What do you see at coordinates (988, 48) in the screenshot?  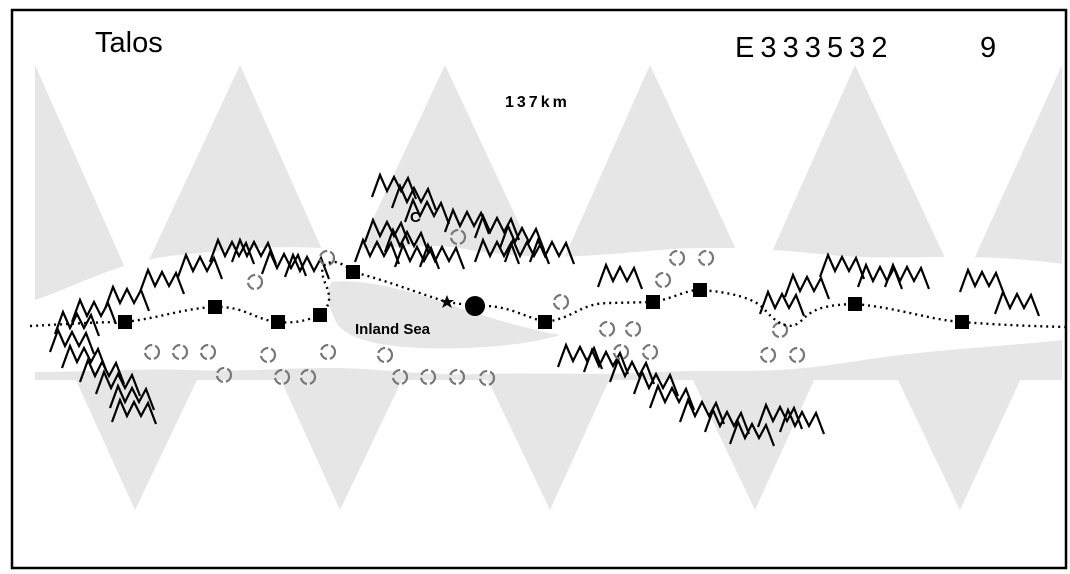 I see `code: 9` at bounding box center [988, 48].